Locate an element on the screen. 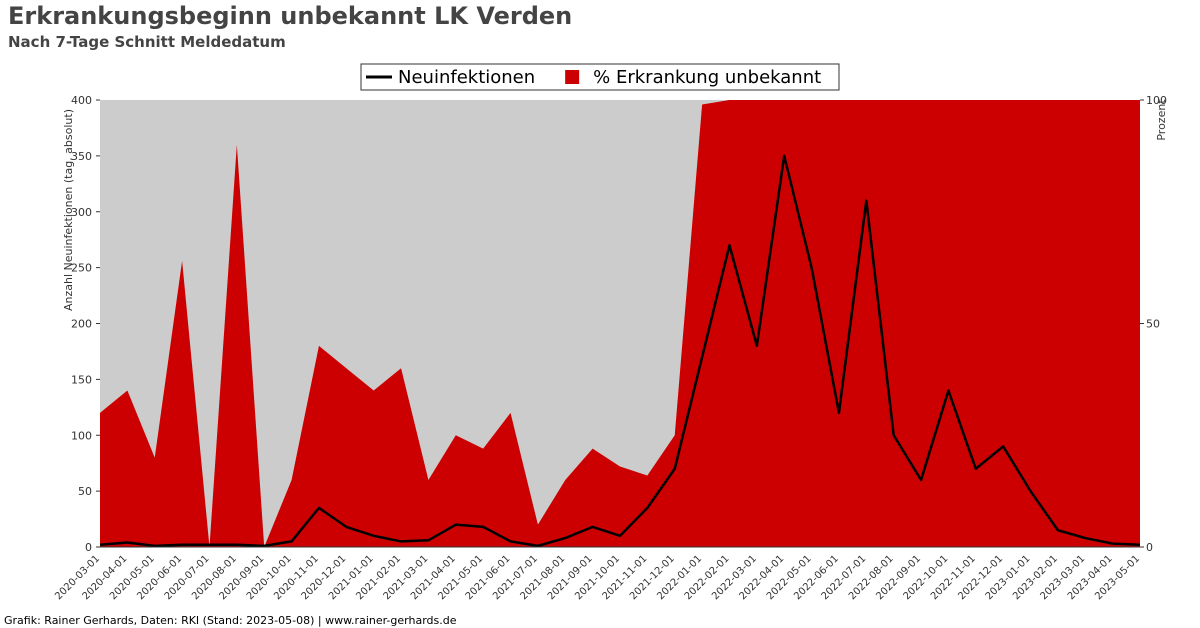  y-tick-label: 250 is located at coordinates (81, 268).